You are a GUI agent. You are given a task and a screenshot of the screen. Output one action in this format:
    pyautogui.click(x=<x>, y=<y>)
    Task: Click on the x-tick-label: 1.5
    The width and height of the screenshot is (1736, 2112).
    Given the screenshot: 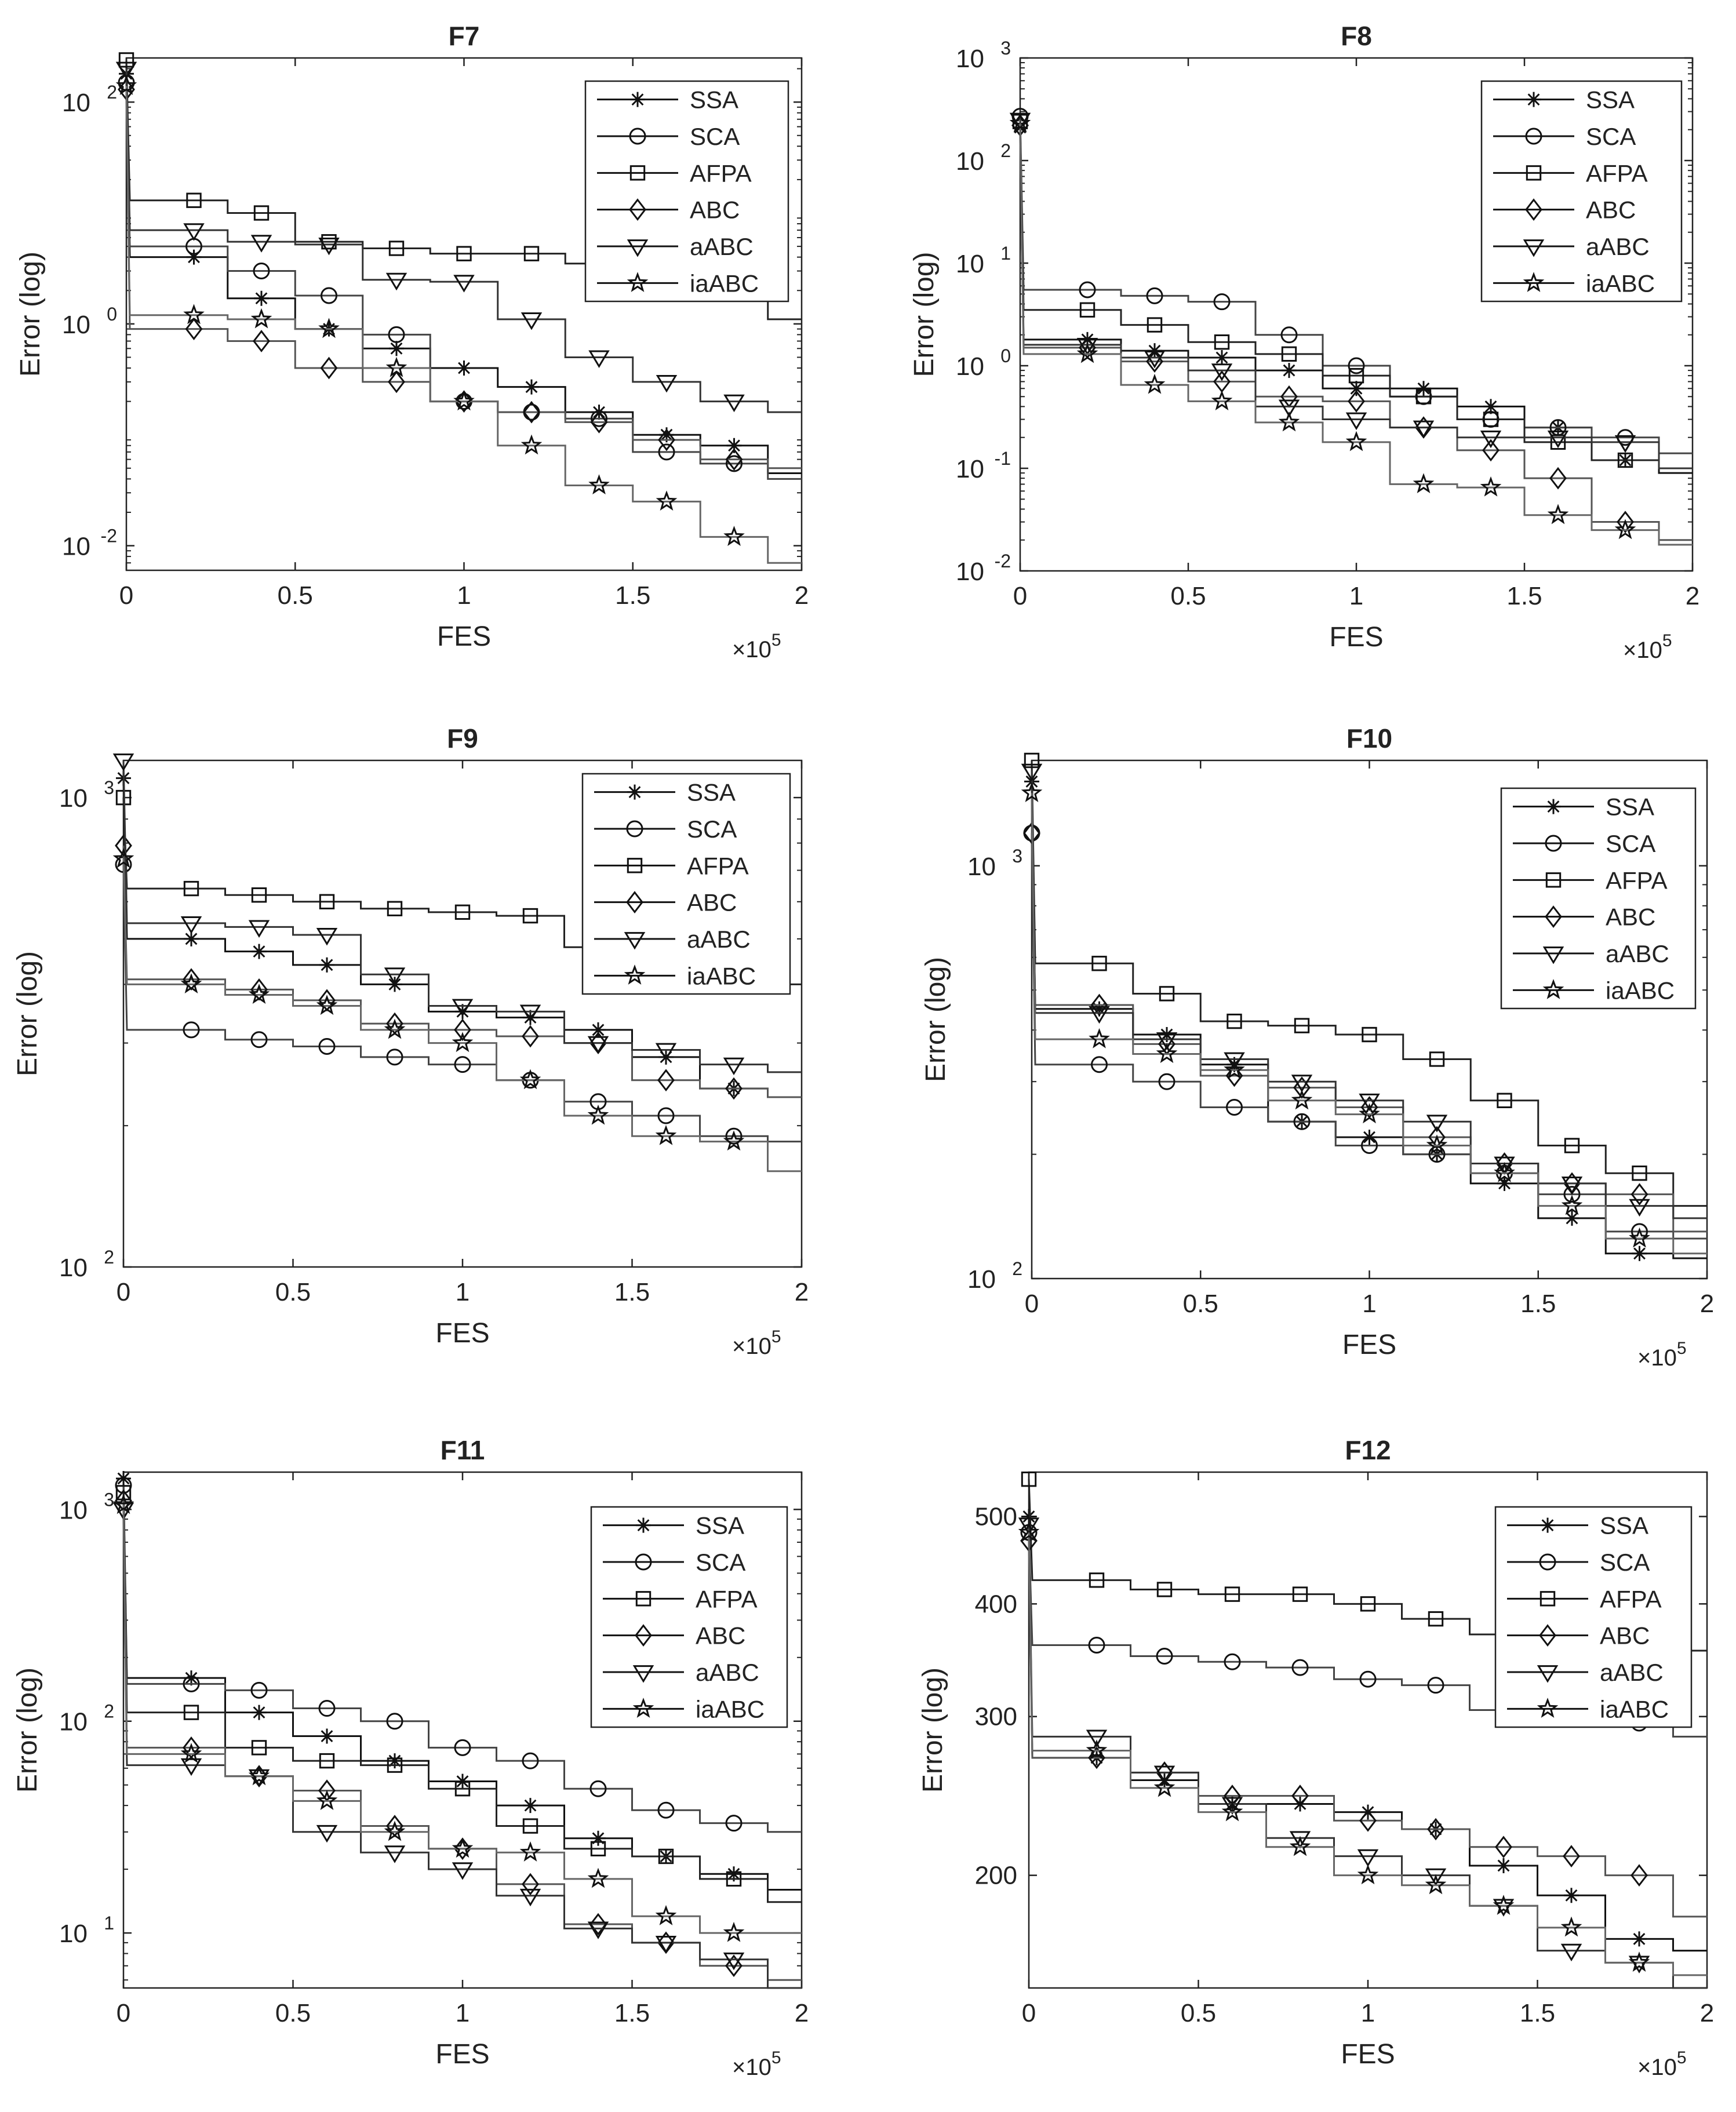 What is the action you would take?
    pyautogui.click(x=632, y=595)
    